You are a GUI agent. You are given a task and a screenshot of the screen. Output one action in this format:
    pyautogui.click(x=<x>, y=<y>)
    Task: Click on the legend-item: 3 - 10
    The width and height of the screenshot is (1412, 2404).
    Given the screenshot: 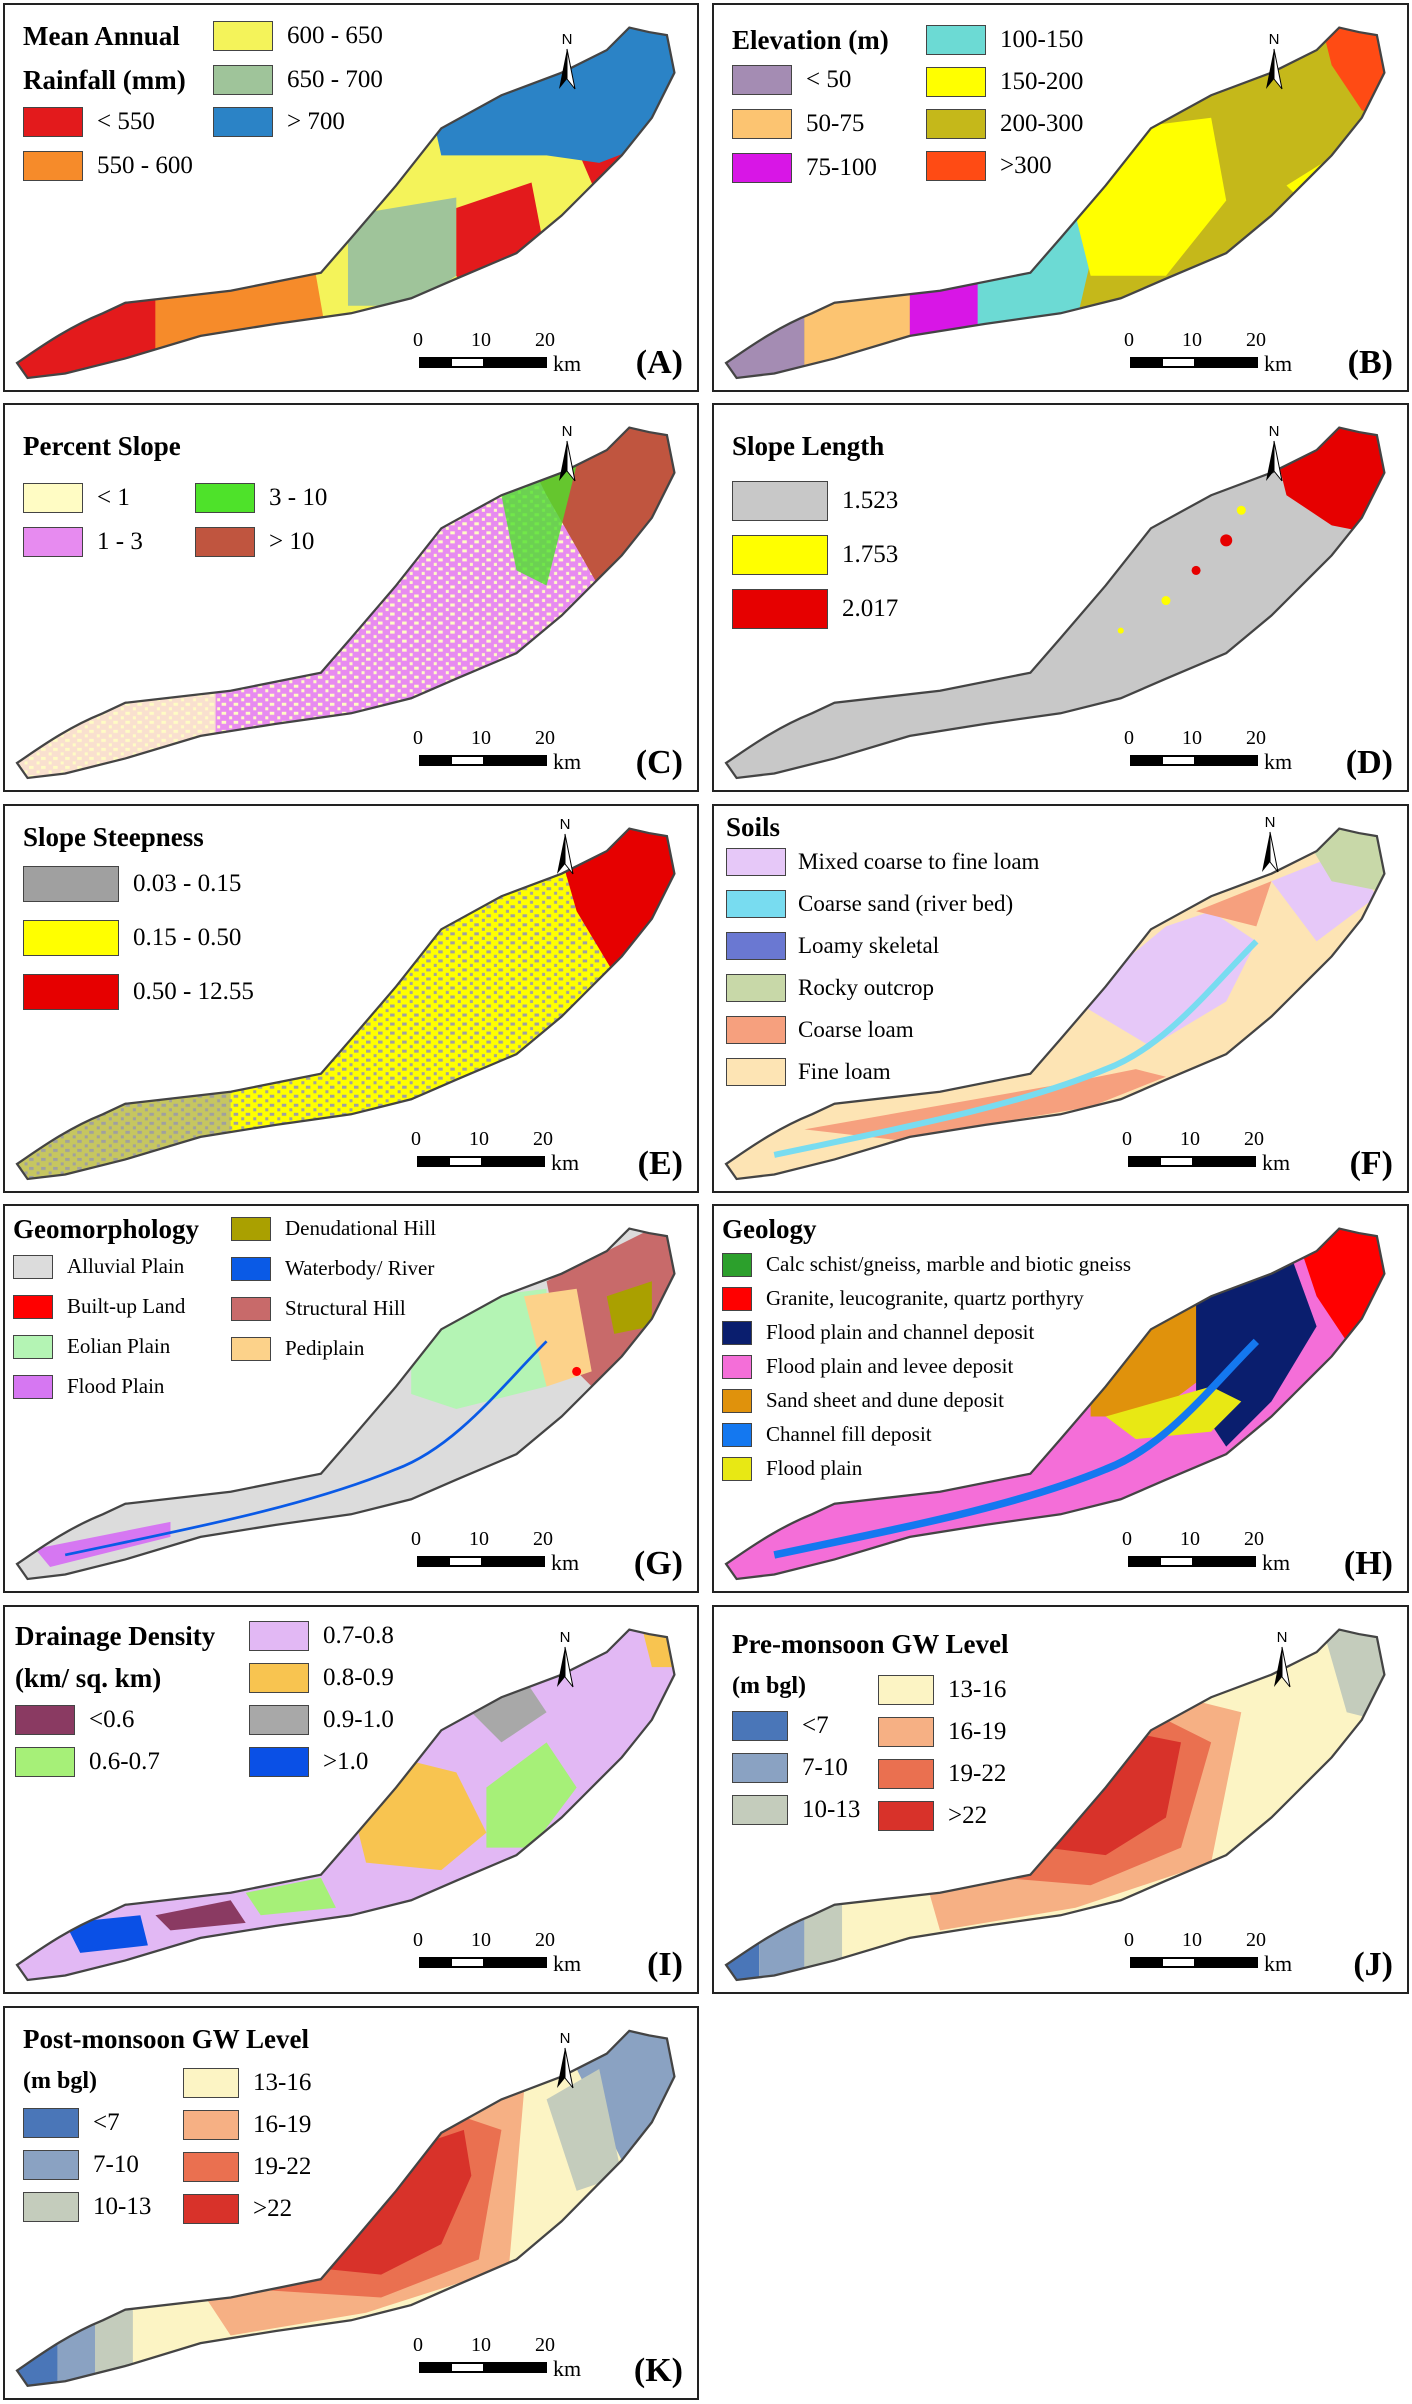 What is the action you would take?
    pyautogui.click(x=261, y=498)
    